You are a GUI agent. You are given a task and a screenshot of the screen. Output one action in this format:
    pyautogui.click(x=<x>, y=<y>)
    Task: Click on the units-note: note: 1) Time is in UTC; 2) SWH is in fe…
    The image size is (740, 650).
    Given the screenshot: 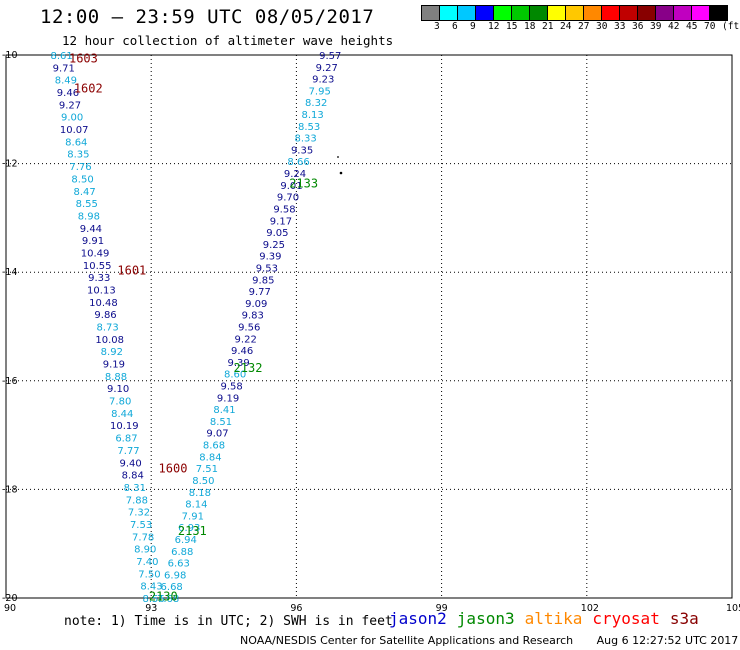 What is the action you would take?
    pyautogui.click(x=228, y=621)
    